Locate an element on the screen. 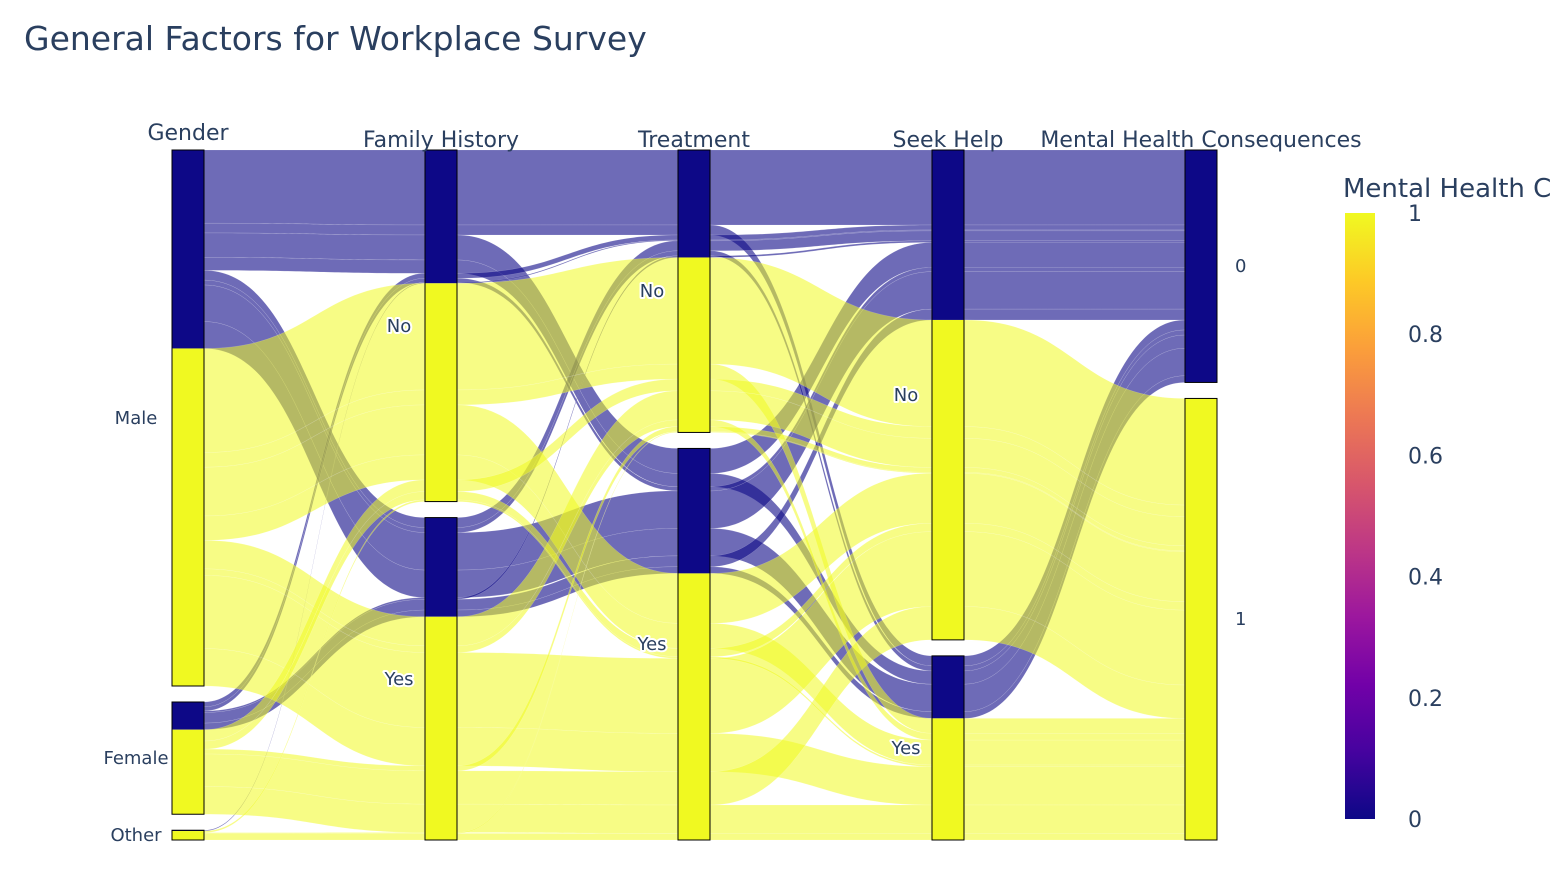  category-bar-family-history-no is located at coordinates (441, 326).